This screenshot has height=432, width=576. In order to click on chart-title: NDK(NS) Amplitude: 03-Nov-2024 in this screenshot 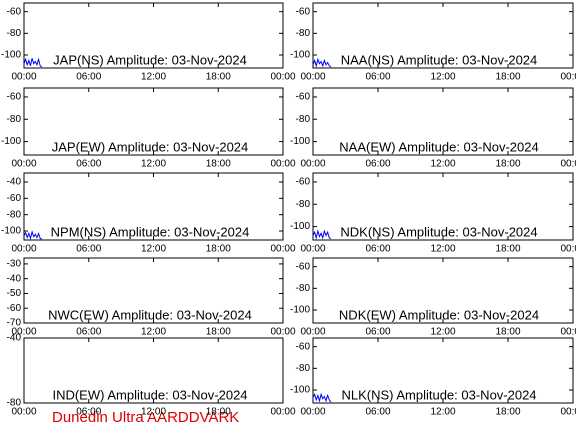, I will do `click(438, 231)`.